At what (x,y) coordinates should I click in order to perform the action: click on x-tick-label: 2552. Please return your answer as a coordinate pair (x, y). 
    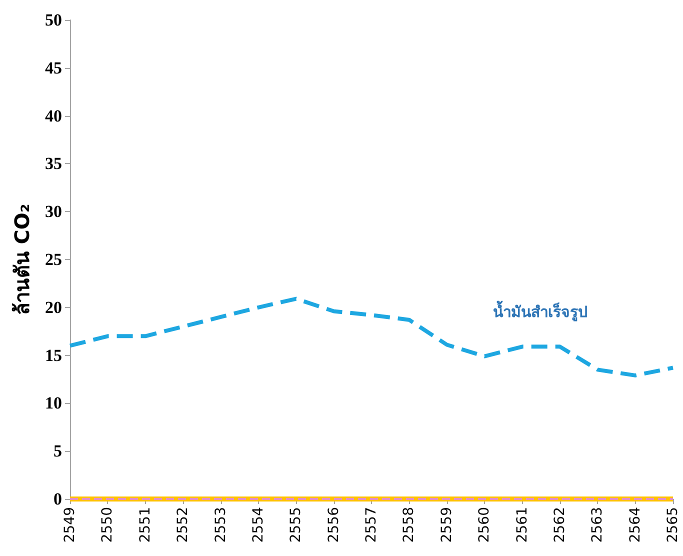
    Looking at the image, I should click on (183, 525).